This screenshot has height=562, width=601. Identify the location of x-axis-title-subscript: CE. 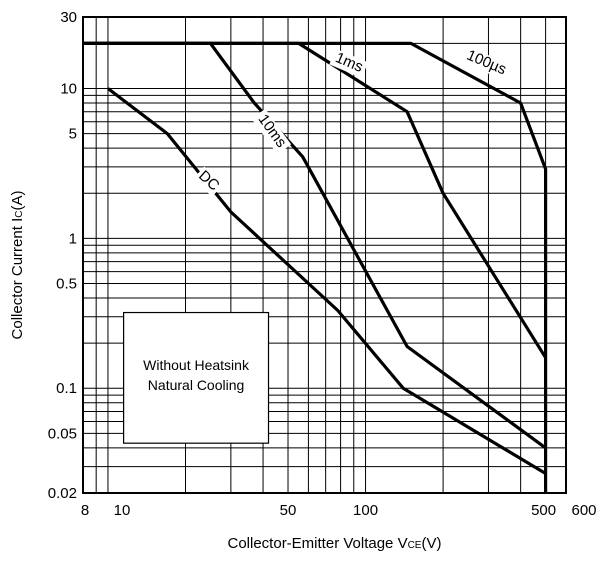
(415, 545).